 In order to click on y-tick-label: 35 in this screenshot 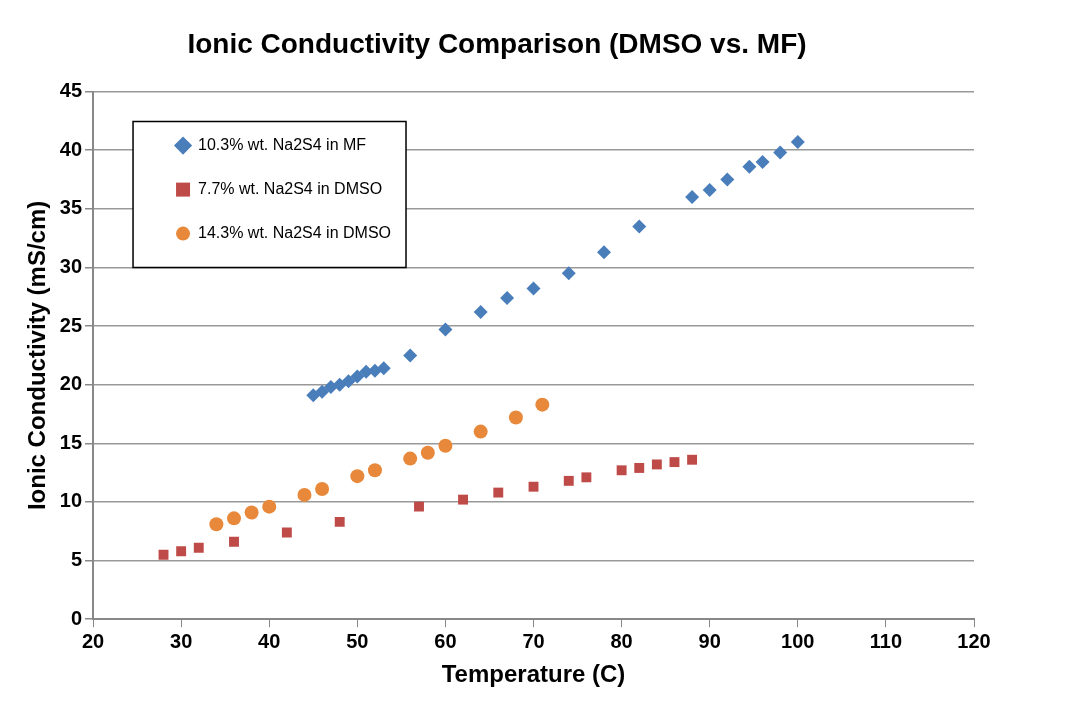, I will do `click(71, 207)`.